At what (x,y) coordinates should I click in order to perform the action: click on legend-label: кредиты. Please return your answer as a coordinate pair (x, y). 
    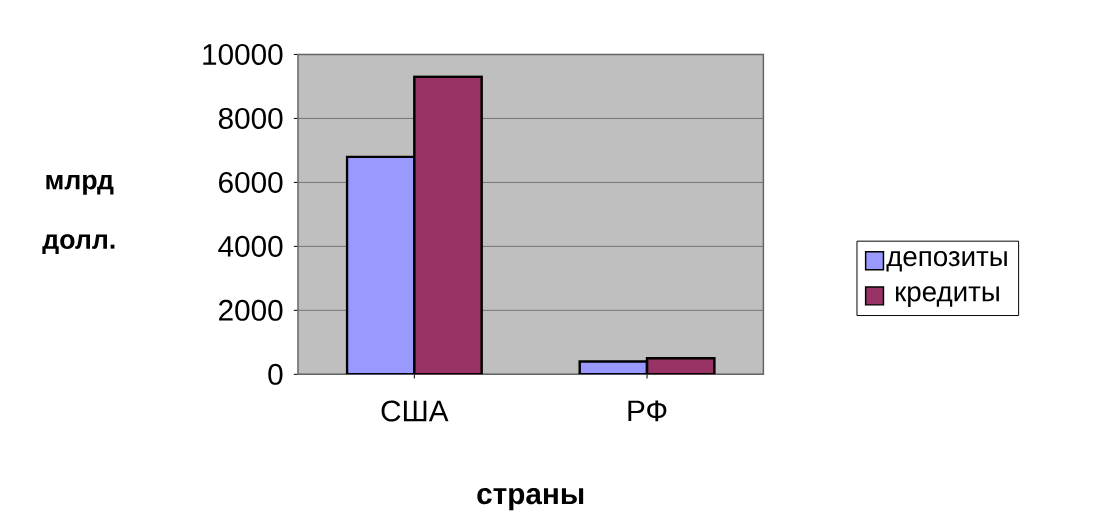
    Looking at the image, I should click on (947, 297).